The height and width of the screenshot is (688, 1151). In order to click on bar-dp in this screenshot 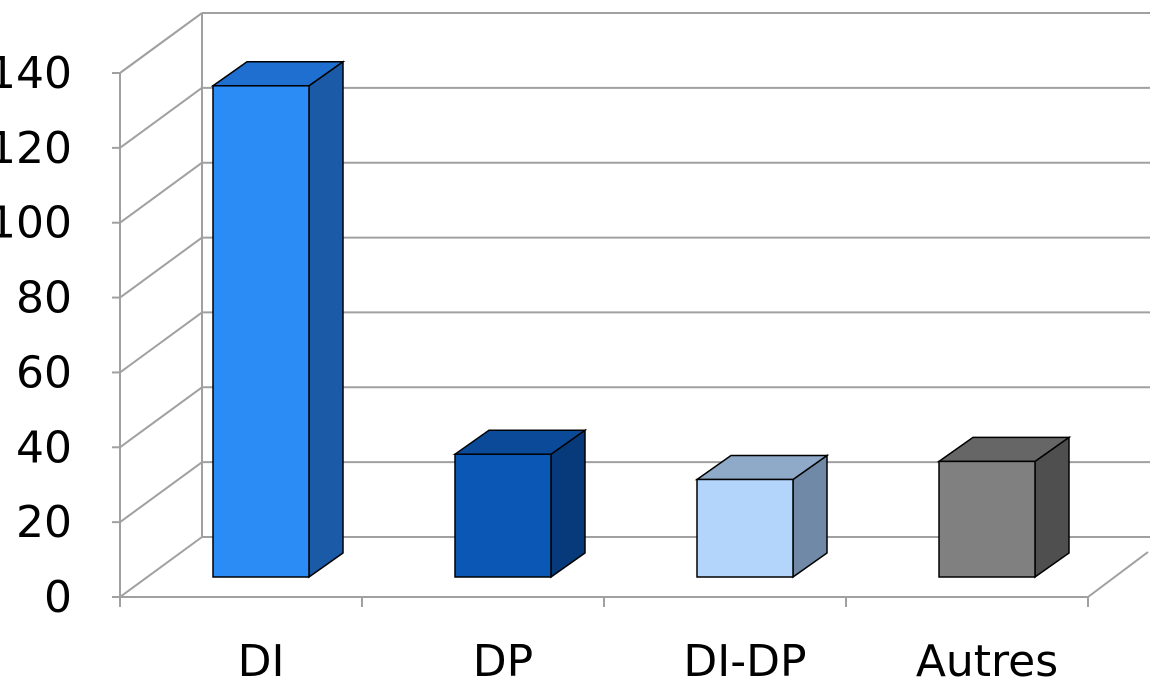, I will do `click(520, 503)`.